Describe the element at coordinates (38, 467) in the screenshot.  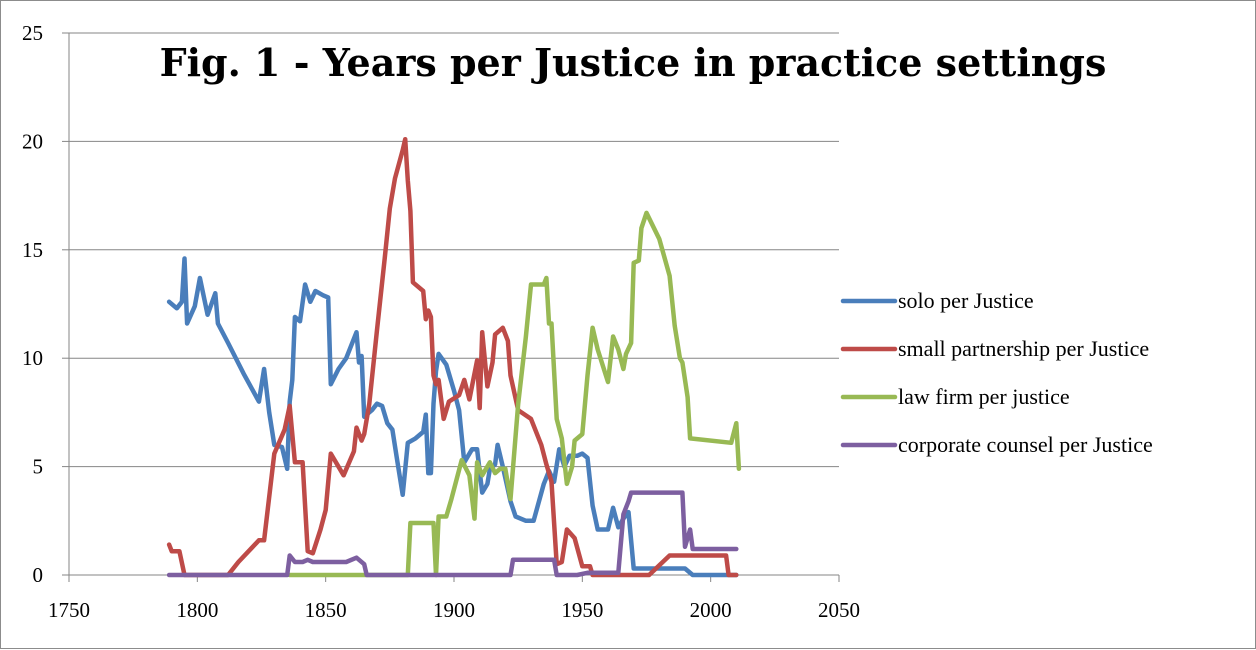
I see `y-tick-label: 5` at that location.